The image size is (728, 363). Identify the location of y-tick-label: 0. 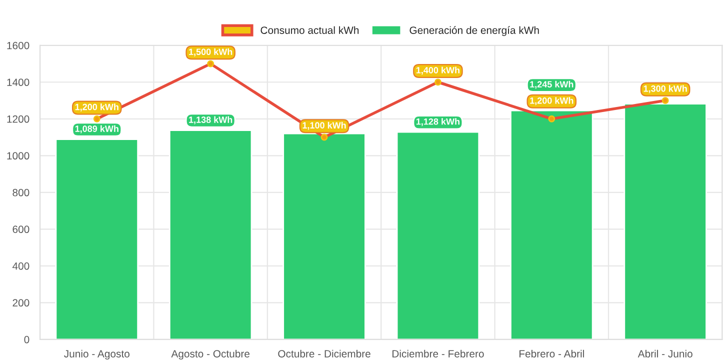
(27, 340).